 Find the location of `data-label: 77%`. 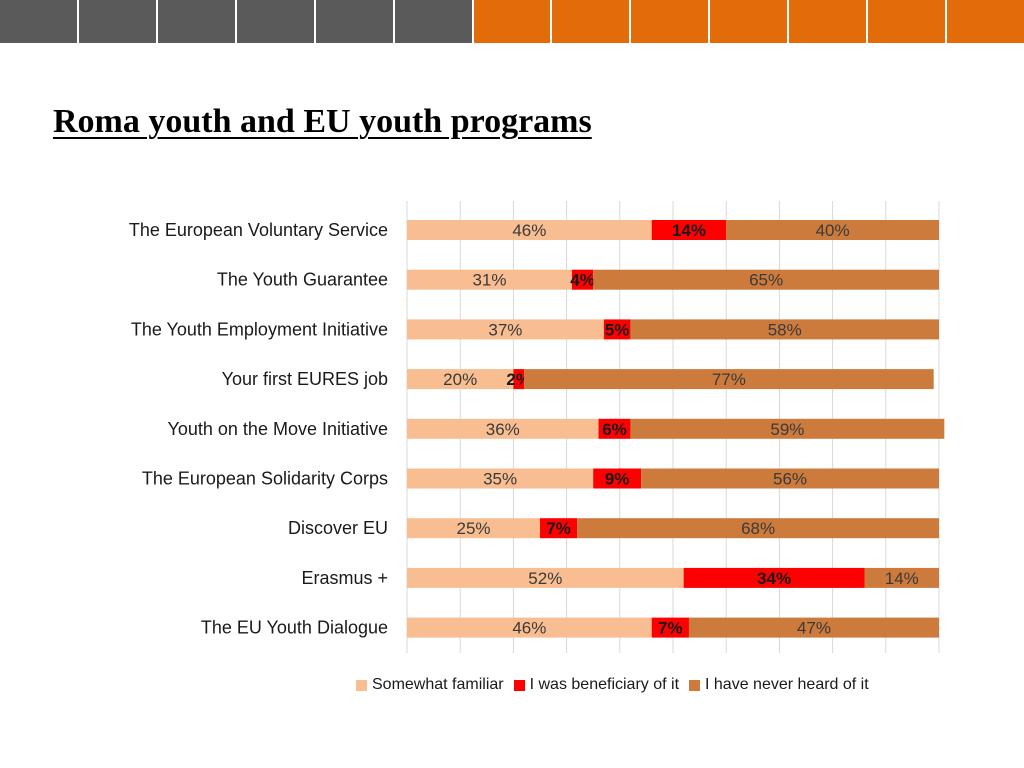

data-label: 77% is located at coordinates (729, 379).